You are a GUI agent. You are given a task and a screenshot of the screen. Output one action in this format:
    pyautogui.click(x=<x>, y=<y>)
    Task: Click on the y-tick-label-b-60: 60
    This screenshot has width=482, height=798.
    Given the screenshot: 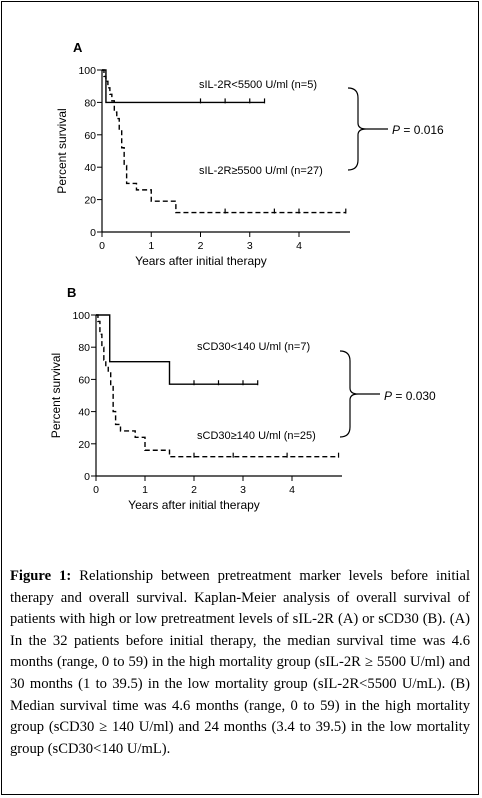 What is the action you would take?
    pyautogui.click(x=84, y=380)
    